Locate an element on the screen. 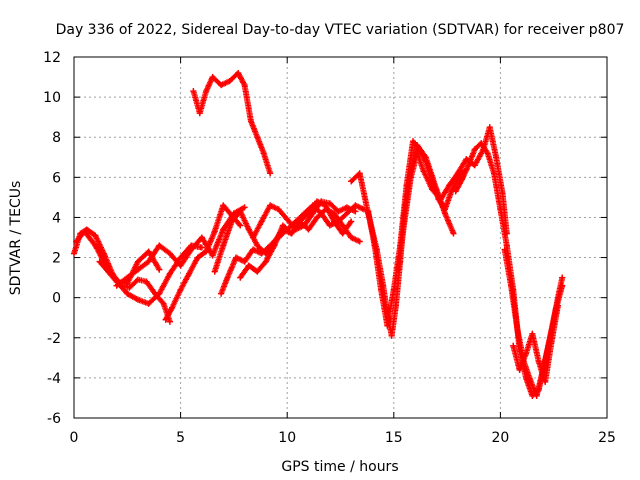 Image resolution: width=640 pixels, height=480 pixels. x-tick-label: 25 is located at coordinates (607, 438).